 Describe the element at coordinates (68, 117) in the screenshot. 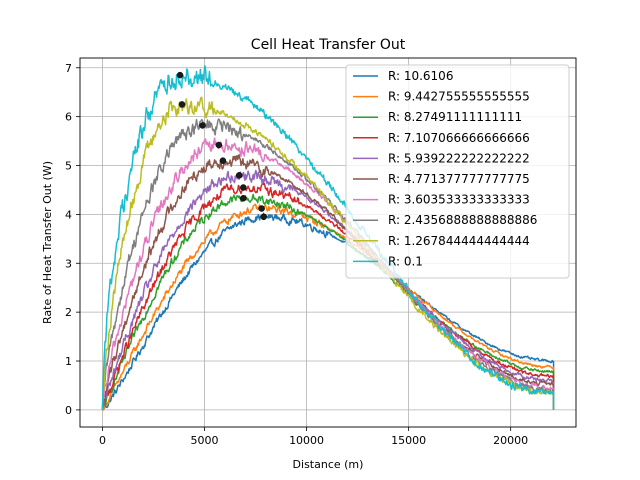

I see `y-tick-label: 6` at that location.